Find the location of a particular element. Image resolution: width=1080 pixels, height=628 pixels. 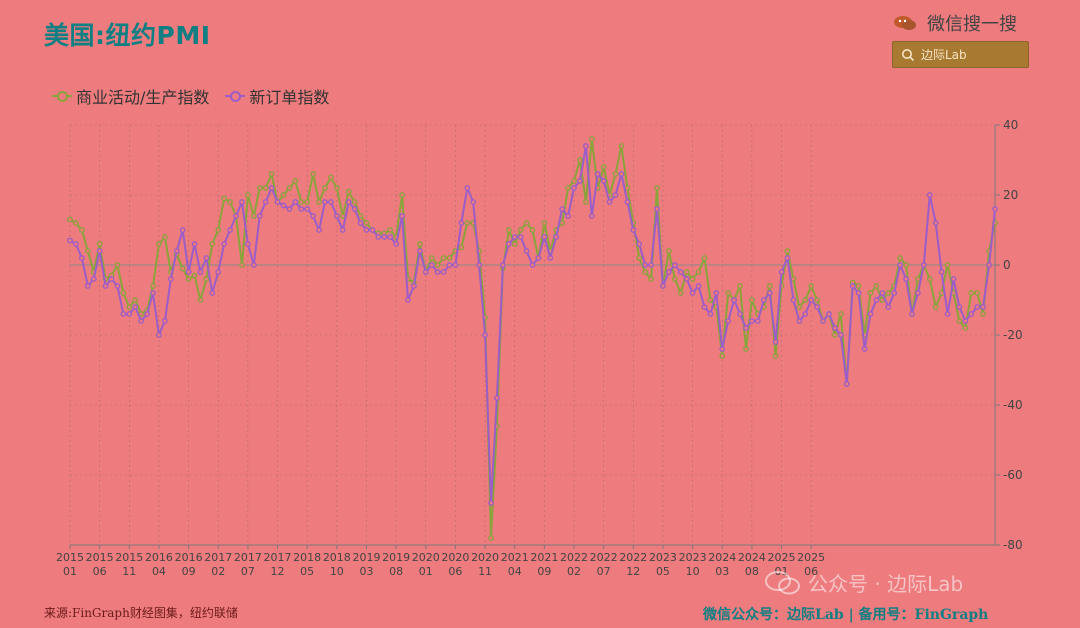

x-tick-label-year: 2019 is located at coordinates (366, 557).